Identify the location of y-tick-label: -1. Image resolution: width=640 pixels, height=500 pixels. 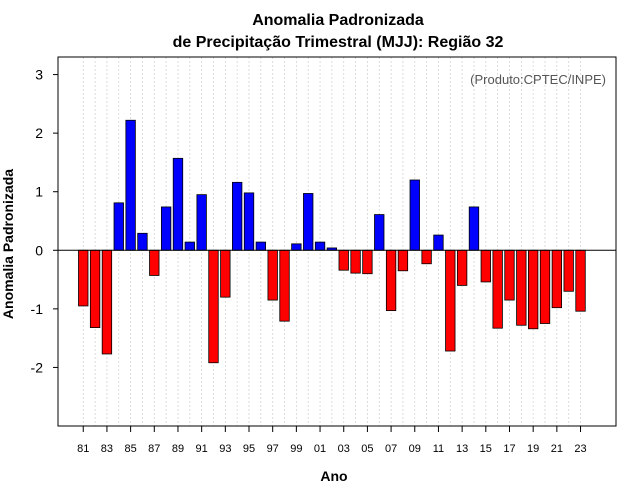
(37, 309).